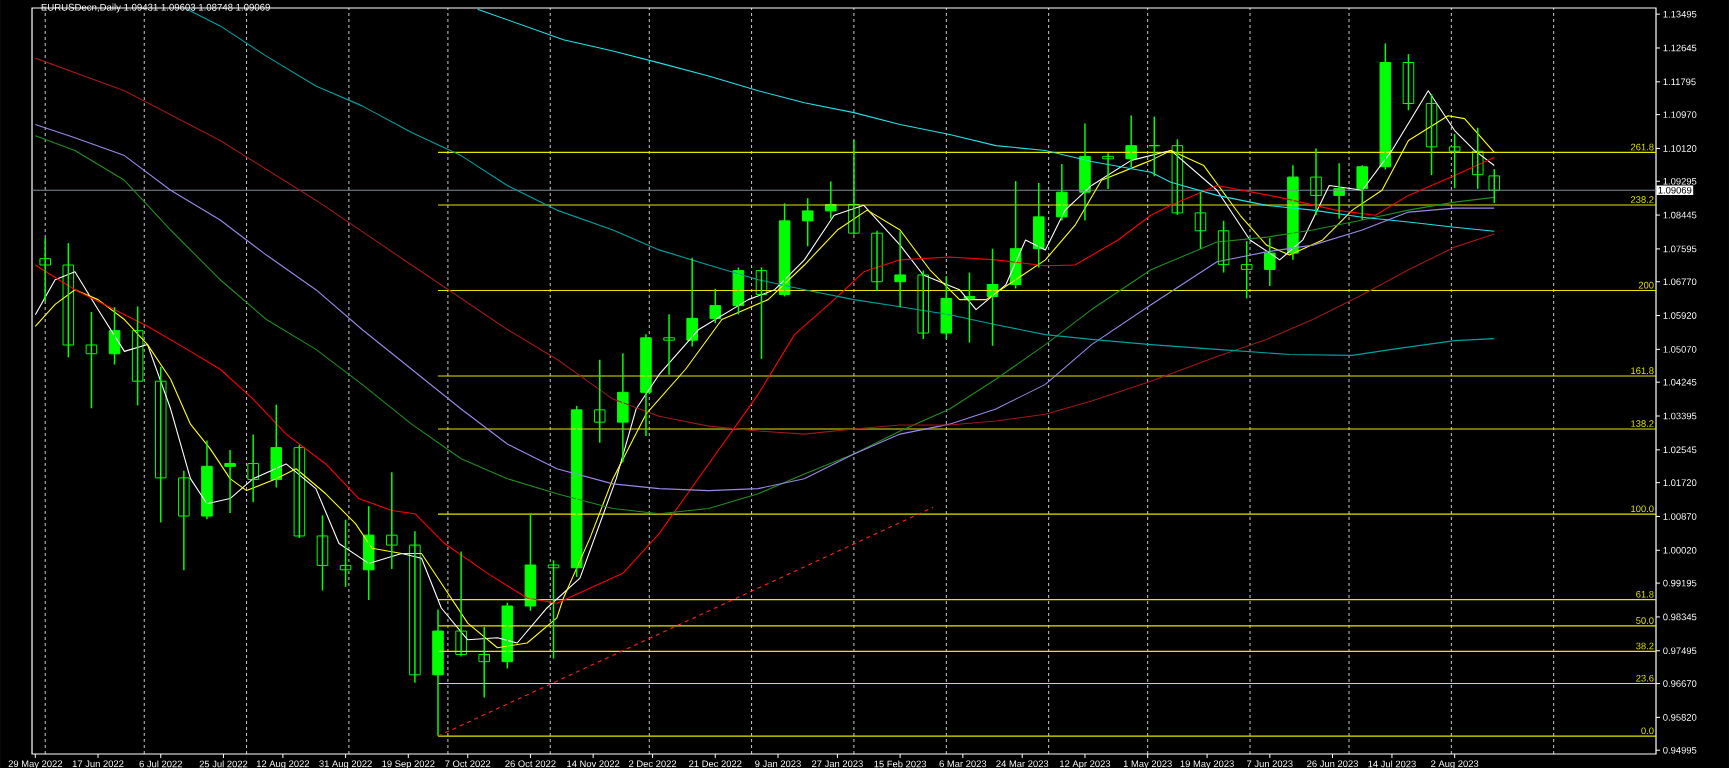 The width and height of the screenshot is (1729, 771). I want to click on x-tick-label: 26 Jun 2023, so click(1332, 764).